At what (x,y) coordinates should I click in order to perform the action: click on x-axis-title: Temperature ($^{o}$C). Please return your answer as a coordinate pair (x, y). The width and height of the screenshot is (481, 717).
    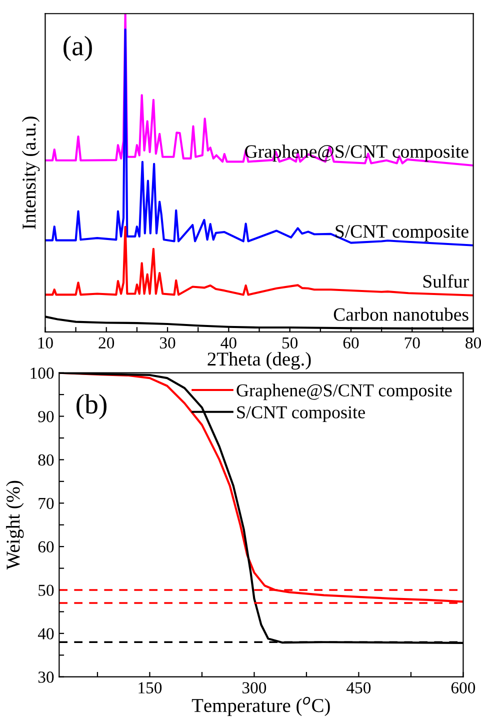
    Looking at the image, I should click on (261, 706).